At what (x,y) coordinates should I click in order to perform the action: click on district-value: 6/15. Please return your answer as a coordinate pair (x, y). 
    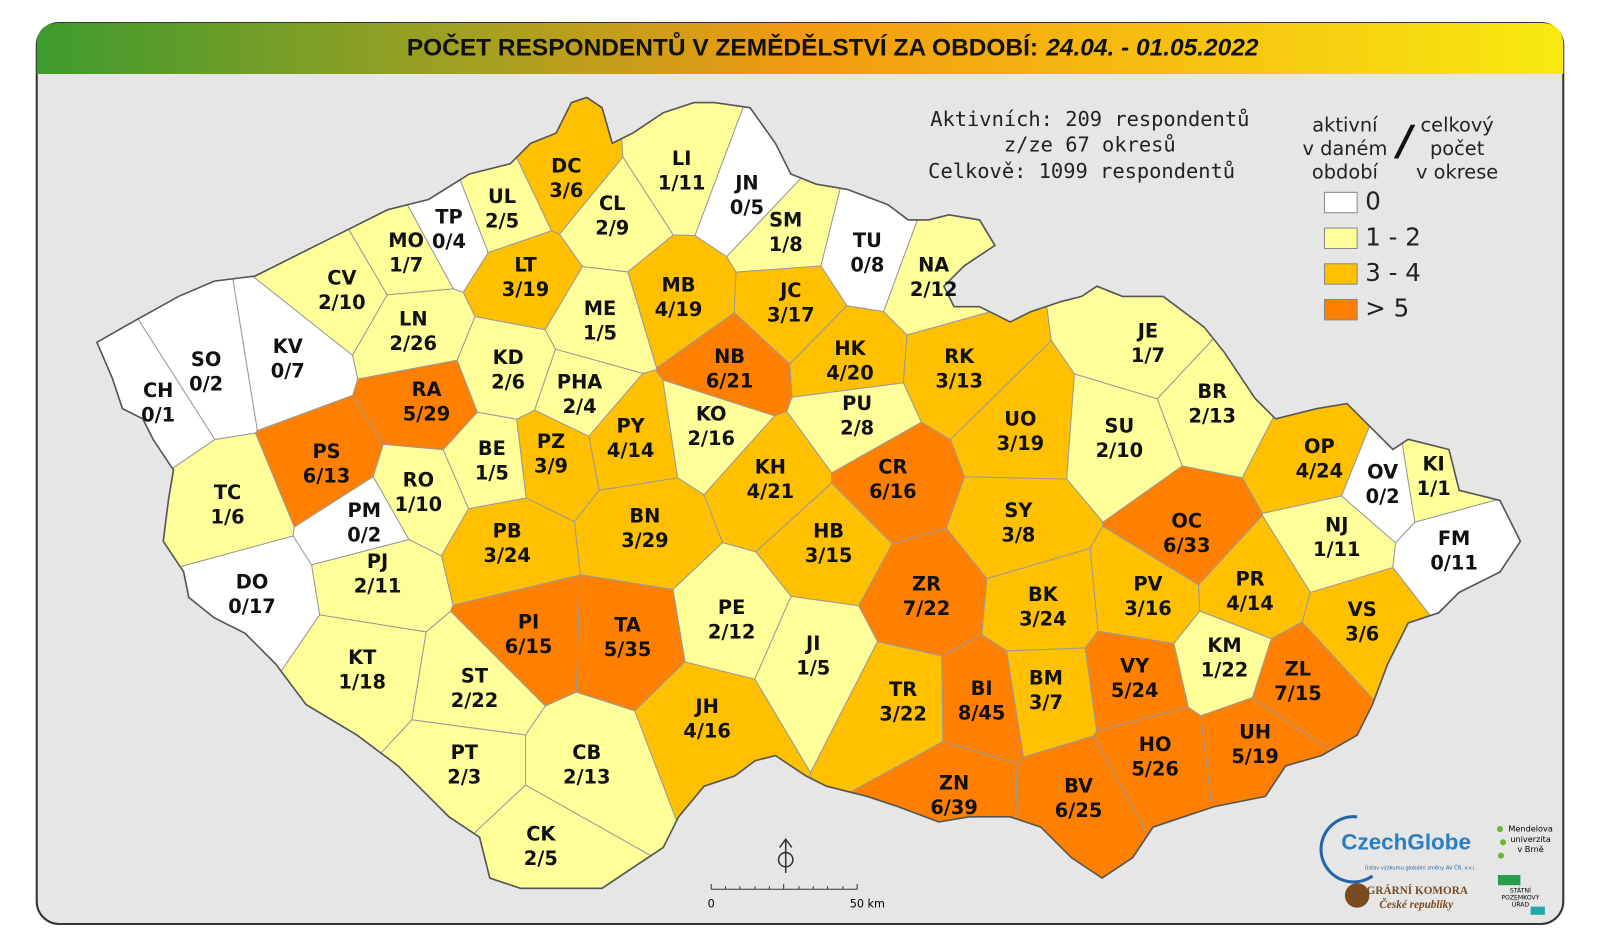
    Looking at the image, I should click on (529, 646).